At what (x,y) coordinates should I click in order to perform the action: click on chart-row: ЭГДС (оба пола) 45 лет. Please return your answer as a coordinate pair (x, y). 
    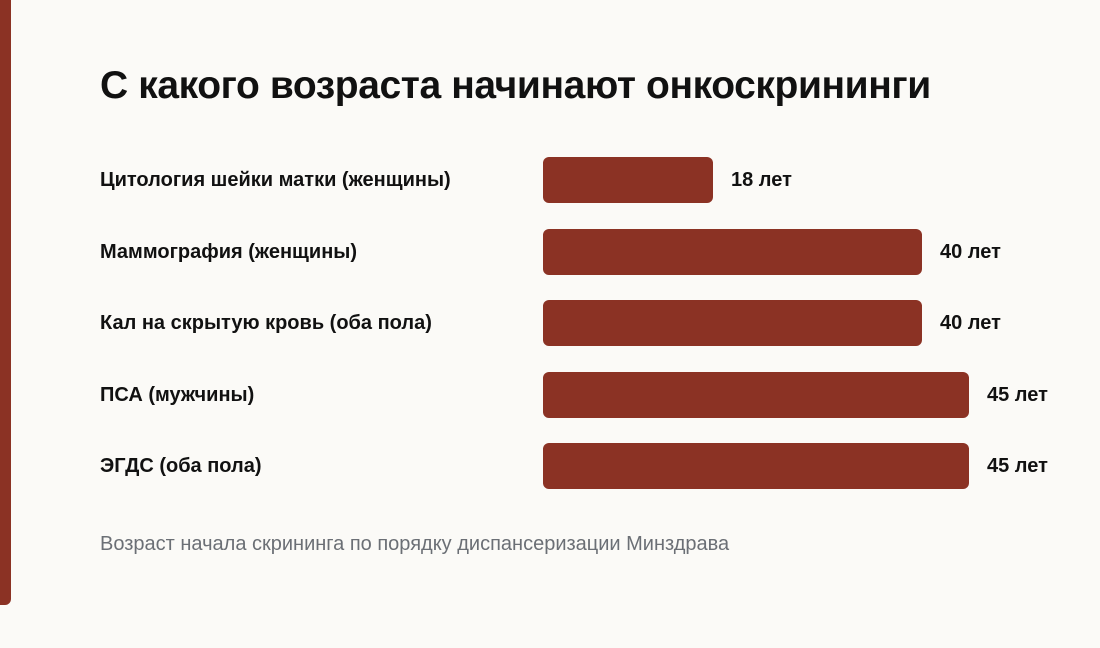
    Looking at the image, I should click on (550, 466).